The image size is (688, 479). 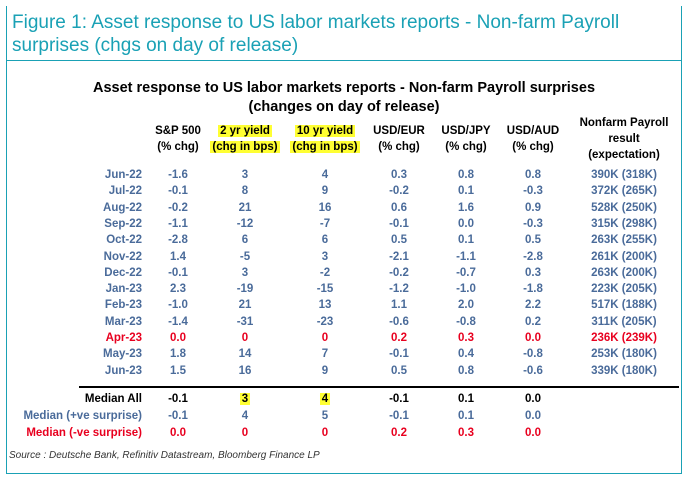 I want to click on table-cell: 2.0, so click(x=466, y=305).